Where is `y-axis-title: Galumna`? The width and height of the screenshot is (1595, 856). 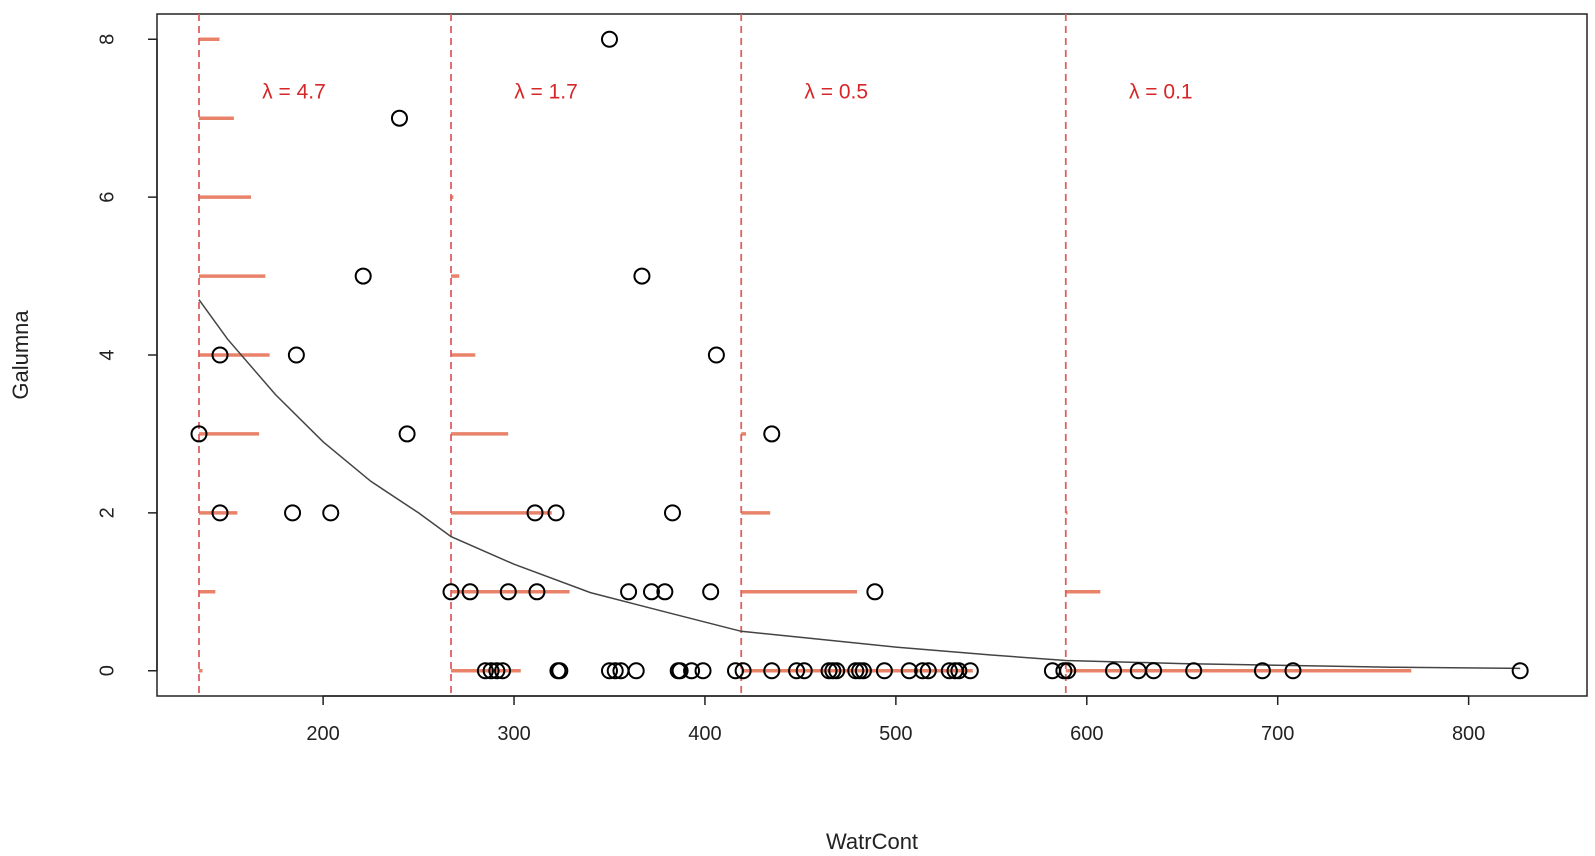
y-axis-title: Galumna is located at coordinates (20, 355).